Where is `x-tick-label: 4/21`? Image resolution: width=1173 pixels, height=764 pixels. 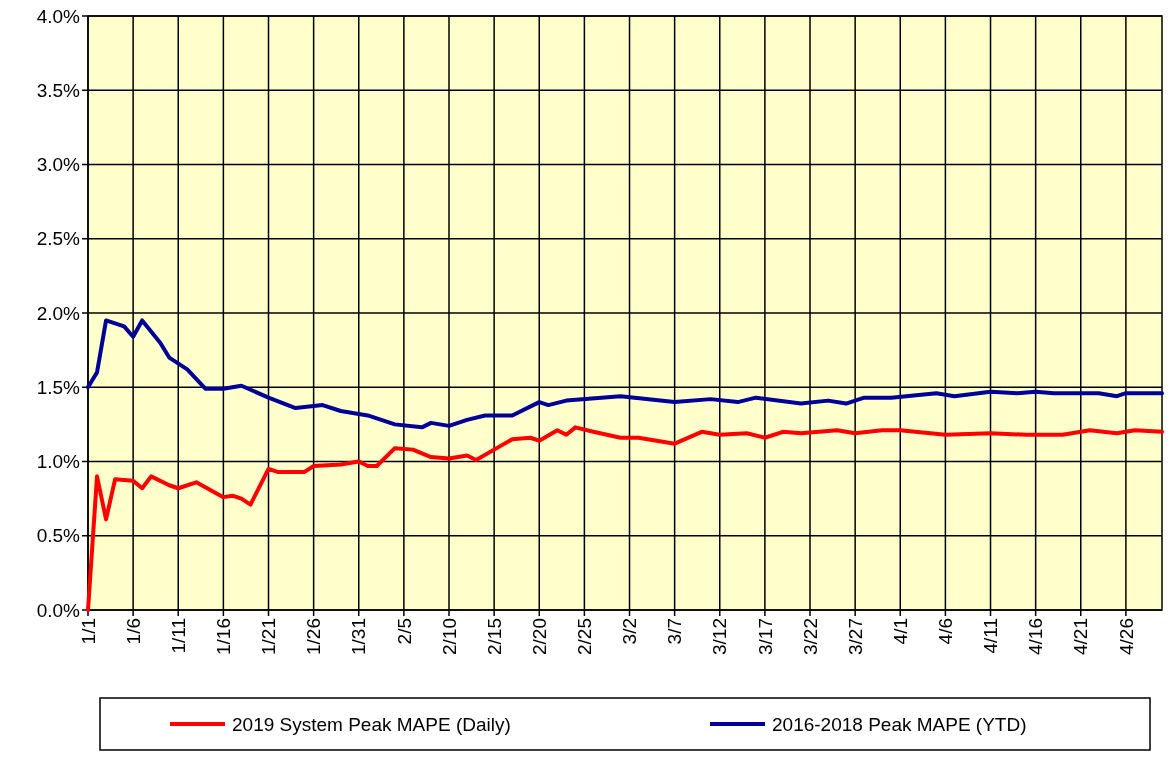
x-tick-label: 4/21 is located at coordinates (1081, 636).